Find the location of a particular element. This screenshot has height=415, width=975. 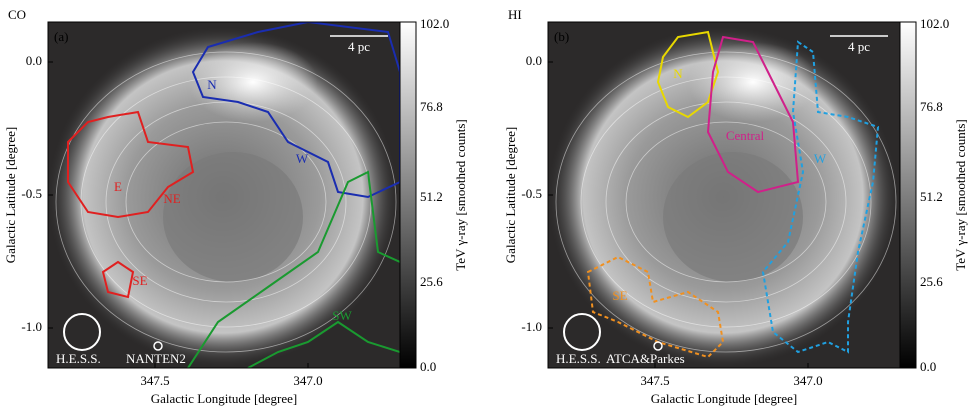

panel-tag: (a) is located at coordinates (61, 36).